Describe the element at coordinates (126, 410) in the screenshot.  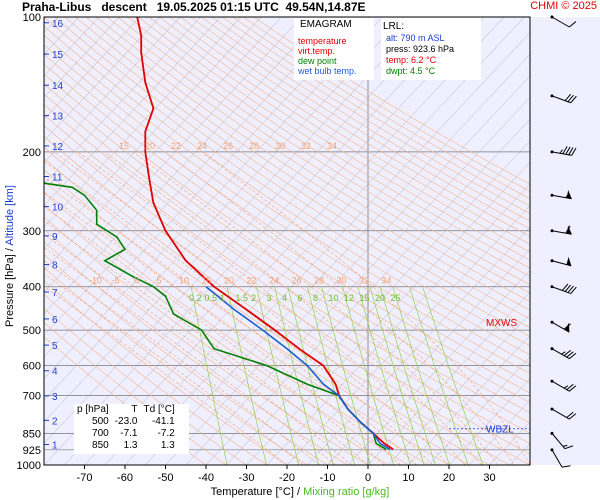
I see `table-header-row: p [hPa] T Td [°C]` at that location.